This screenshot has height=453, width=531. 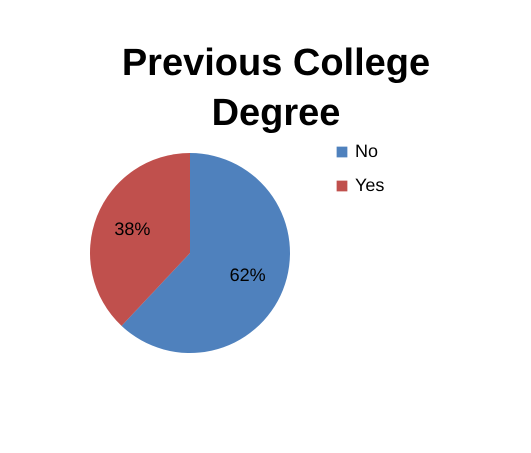 What do you see at coordinates (132, 229) in the screenshot?
I see `data-label: 38%` at bounding box center [132, 229].